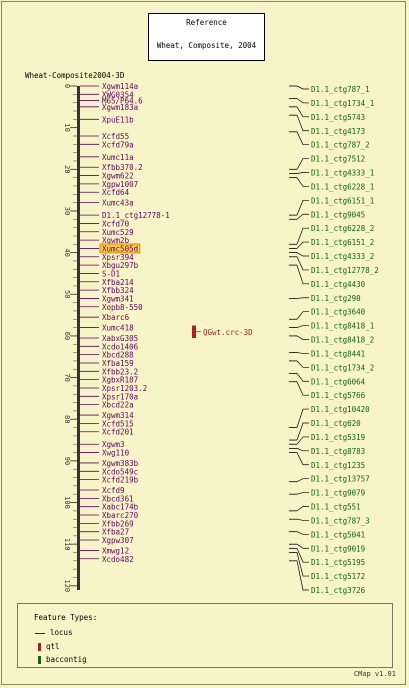 The width and height of the screenshot is (409, 688). I want to click on contig-label: D1.1_ctg7512, so click(338, 159).